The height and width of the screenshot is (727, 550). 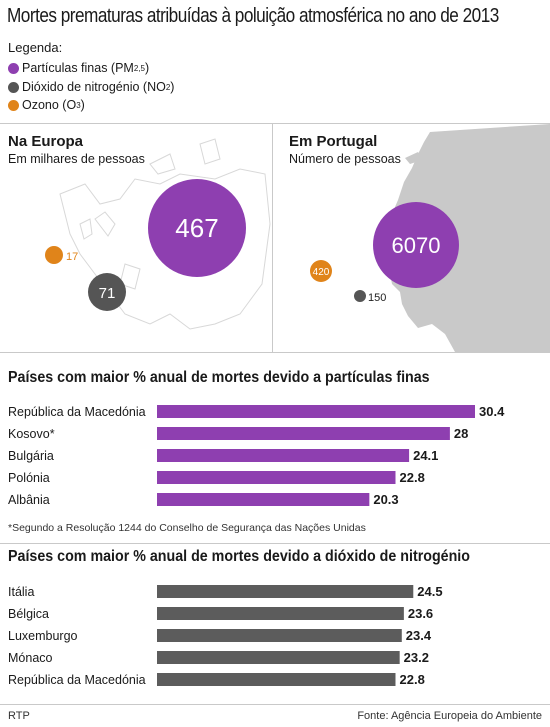 What do you see at coordinates (54, 255) in the screenshot?
I see `europe-o3-bubble` at bounding box center [54, 255].